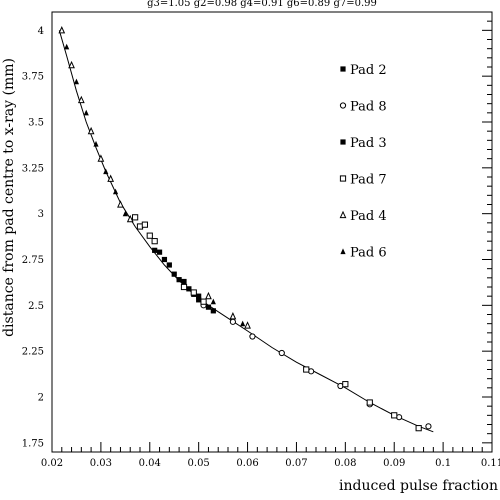 The width and height of the screenshot is (500, 500). Describe the element at coordinates (9, 197) in the screenshot. I see `y-axis-label: distance from pad centre to x-ray (mm)` at that location.